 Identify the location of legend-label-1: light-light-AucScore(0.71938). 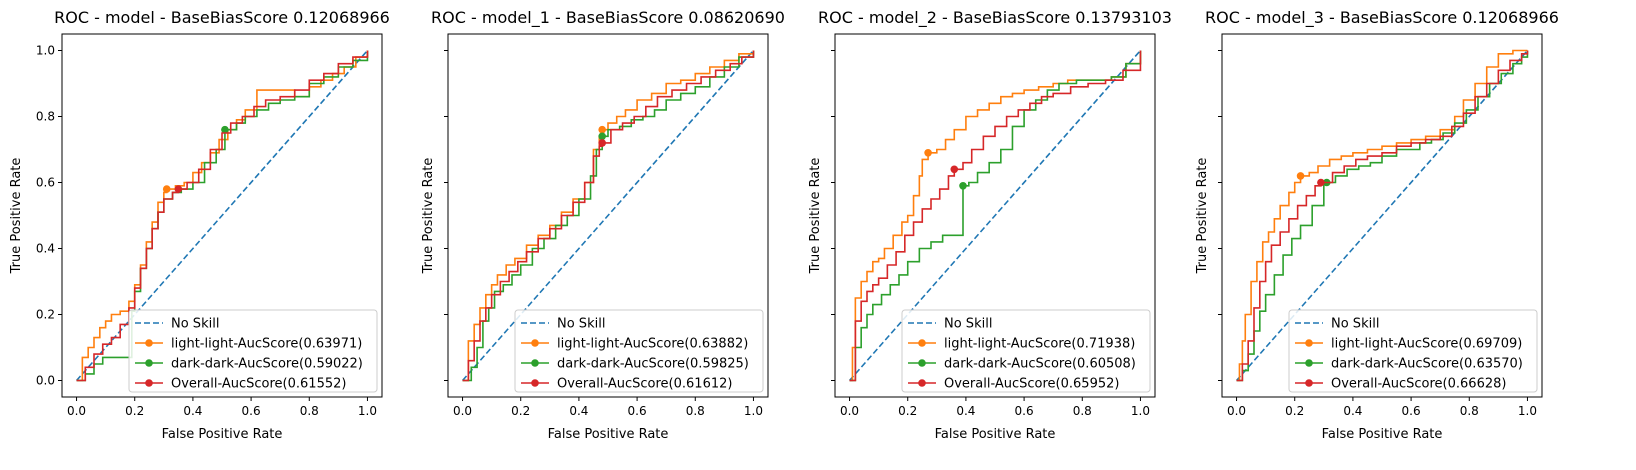
(1039, 344).